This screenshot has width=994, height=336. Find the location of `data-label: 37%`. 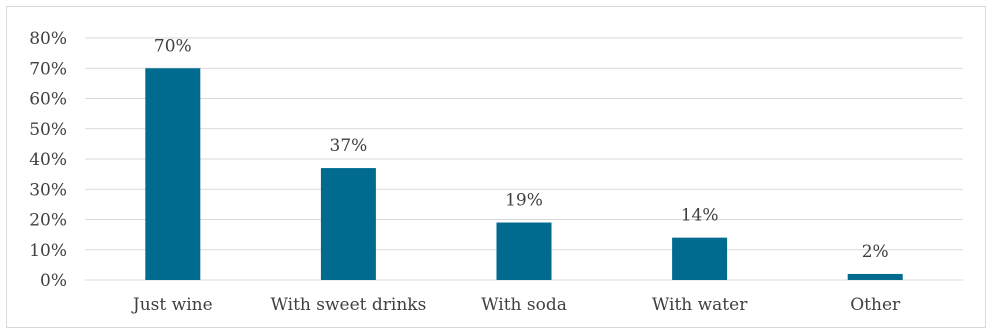

data-label: 37% is located at coordinates (349, 146).